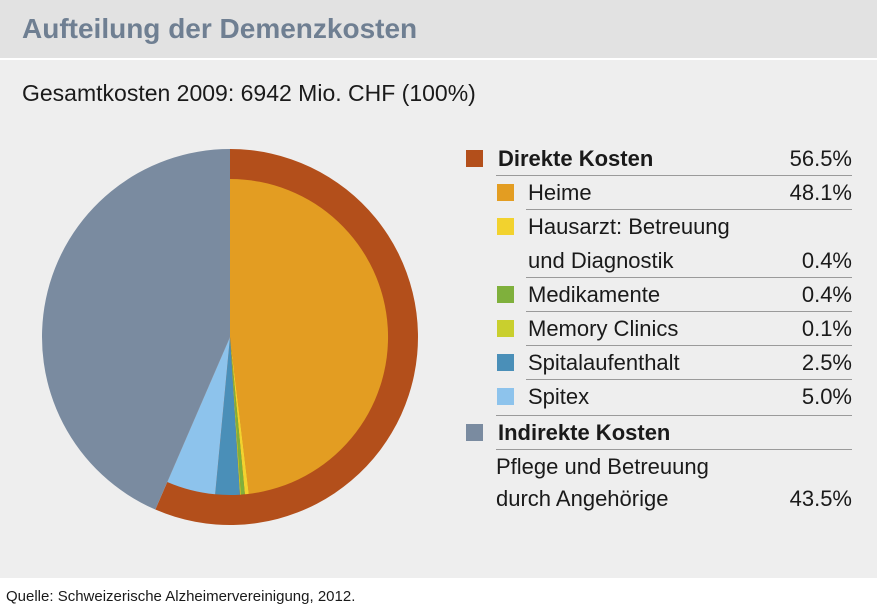 The height and width of the screenshot is (612, 877). I want to click on pie-slice-spitalaufenthalt, so click(227, 416).